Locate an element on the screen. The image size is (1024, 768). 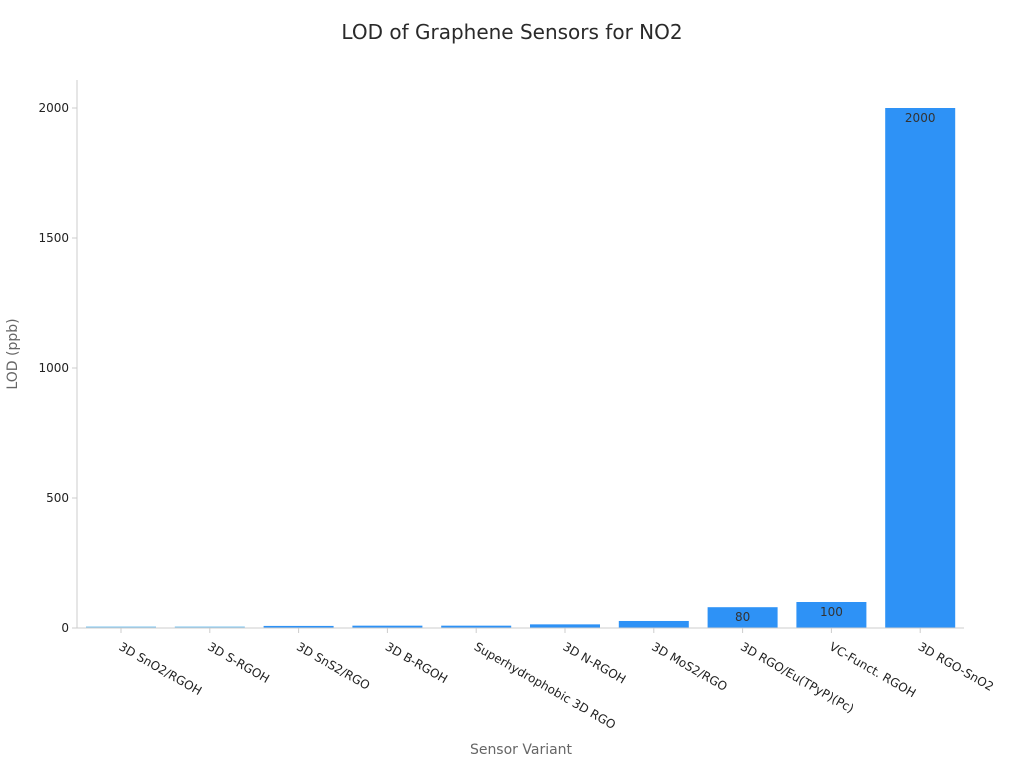
chart-title: LOD of Graphene Sensors for NO2 is located at coordinates (512, 32).